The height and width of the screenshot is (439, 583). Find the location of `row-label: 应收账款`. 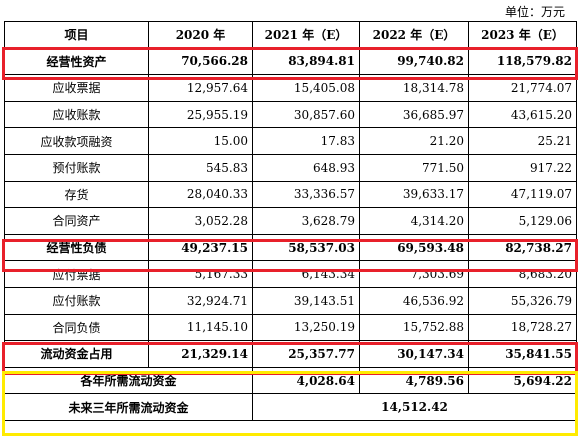

row-label: 应收账款 is located at coordinates (76, 114).